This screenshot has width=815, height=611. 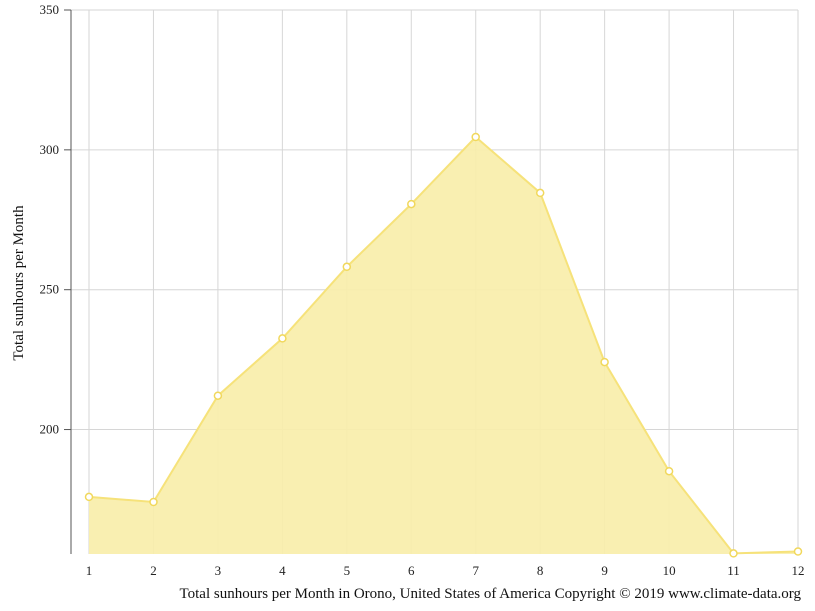 What do you see at coordinates (68, 281) in the screenshot?
I see `y-axis` at bounding box center [68, 281].